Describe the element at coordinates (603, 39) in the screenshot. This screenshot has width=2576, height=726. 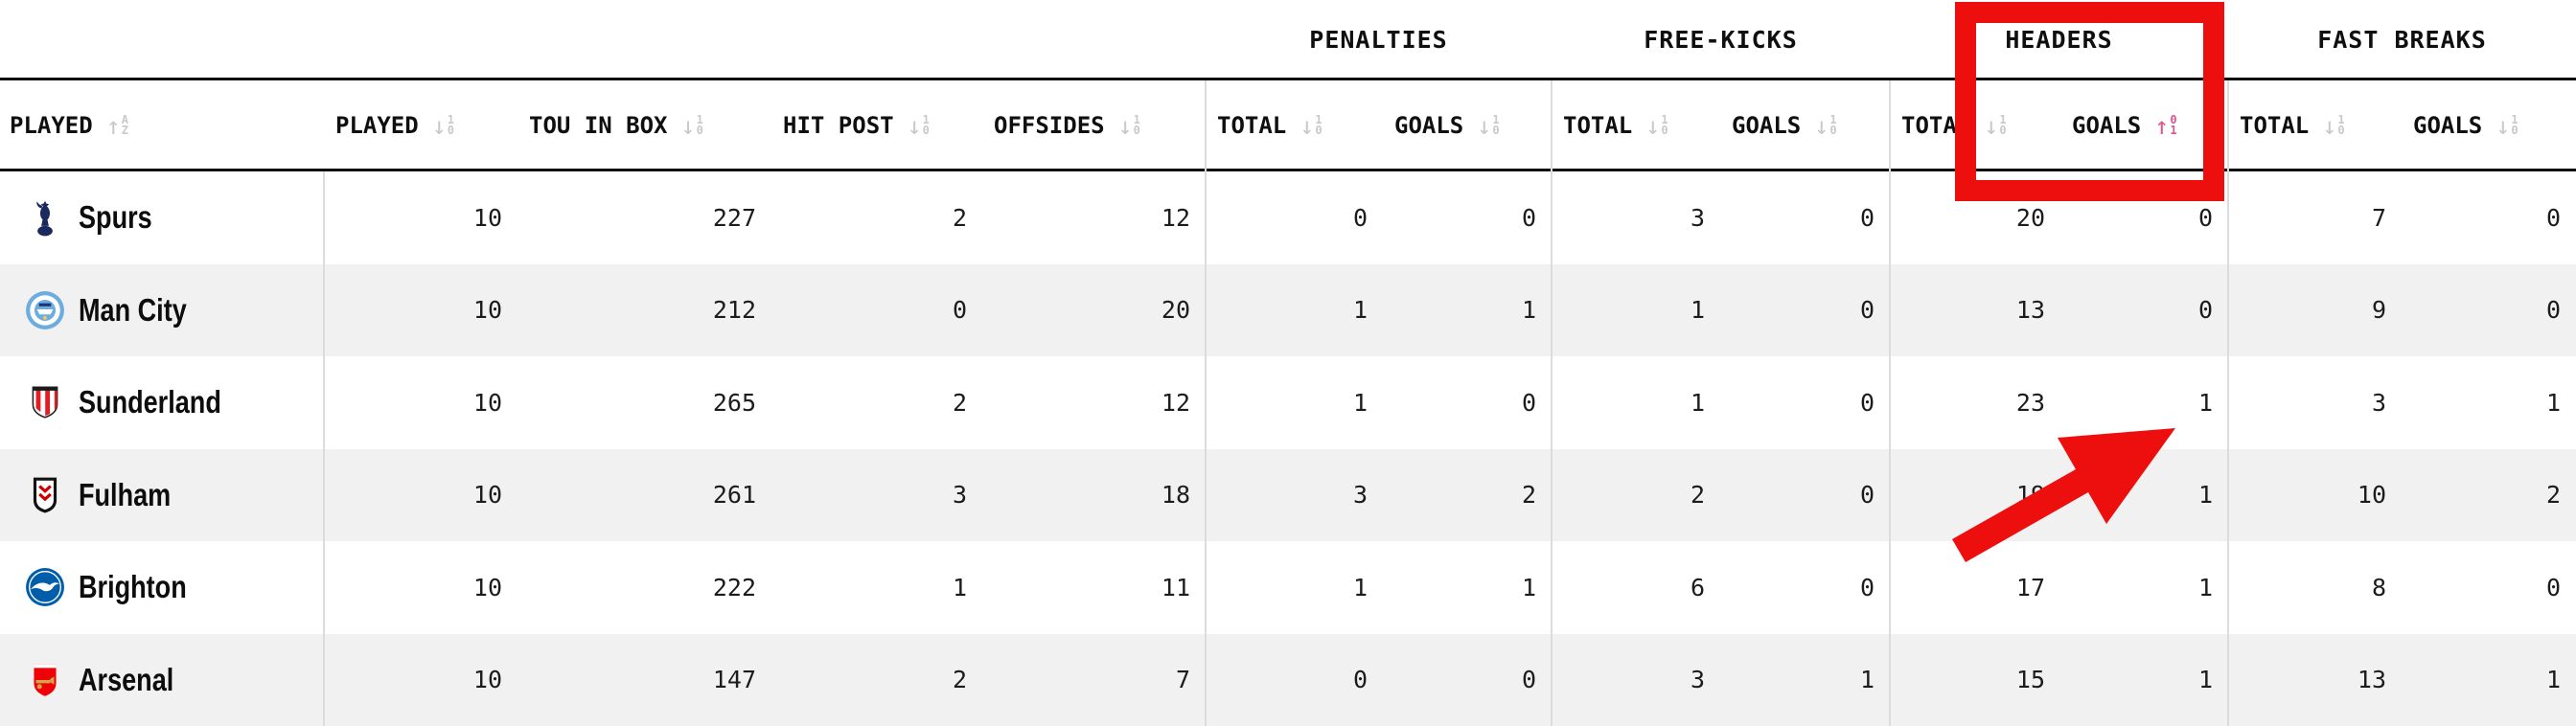
I see `group-header-spacer` at that location.